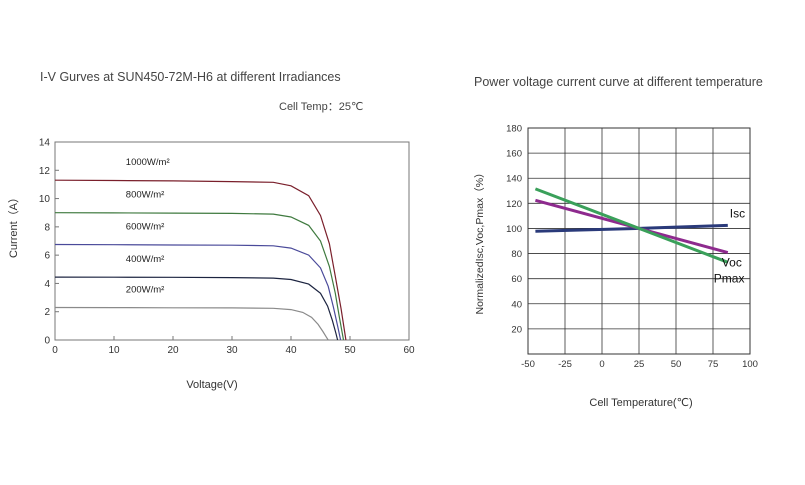 This screenshot has height=485, width=805. I want to click on temp-x-tick-label: 50, so click(676, 364).